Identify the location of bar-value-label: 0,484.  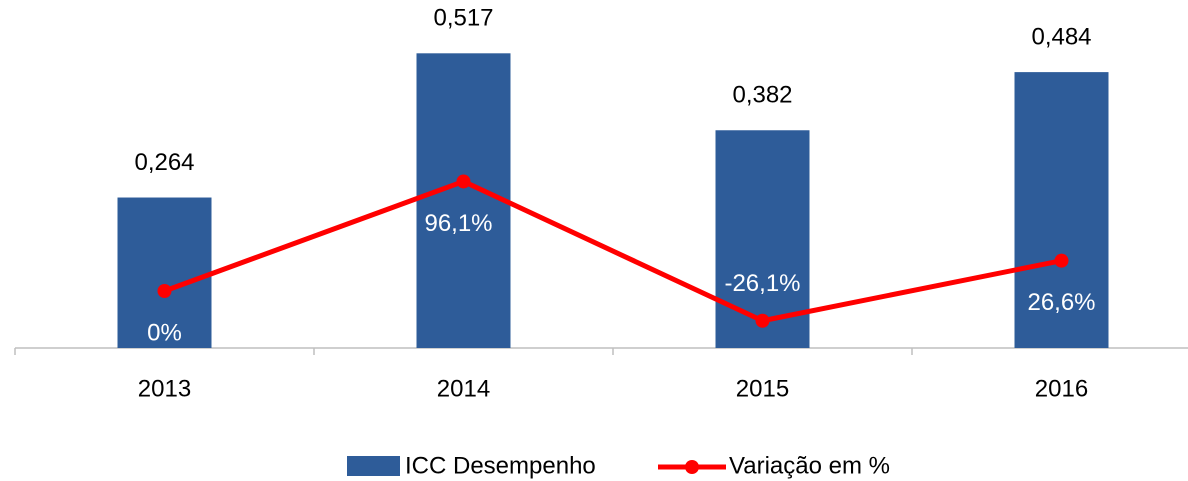
(1061, 36).